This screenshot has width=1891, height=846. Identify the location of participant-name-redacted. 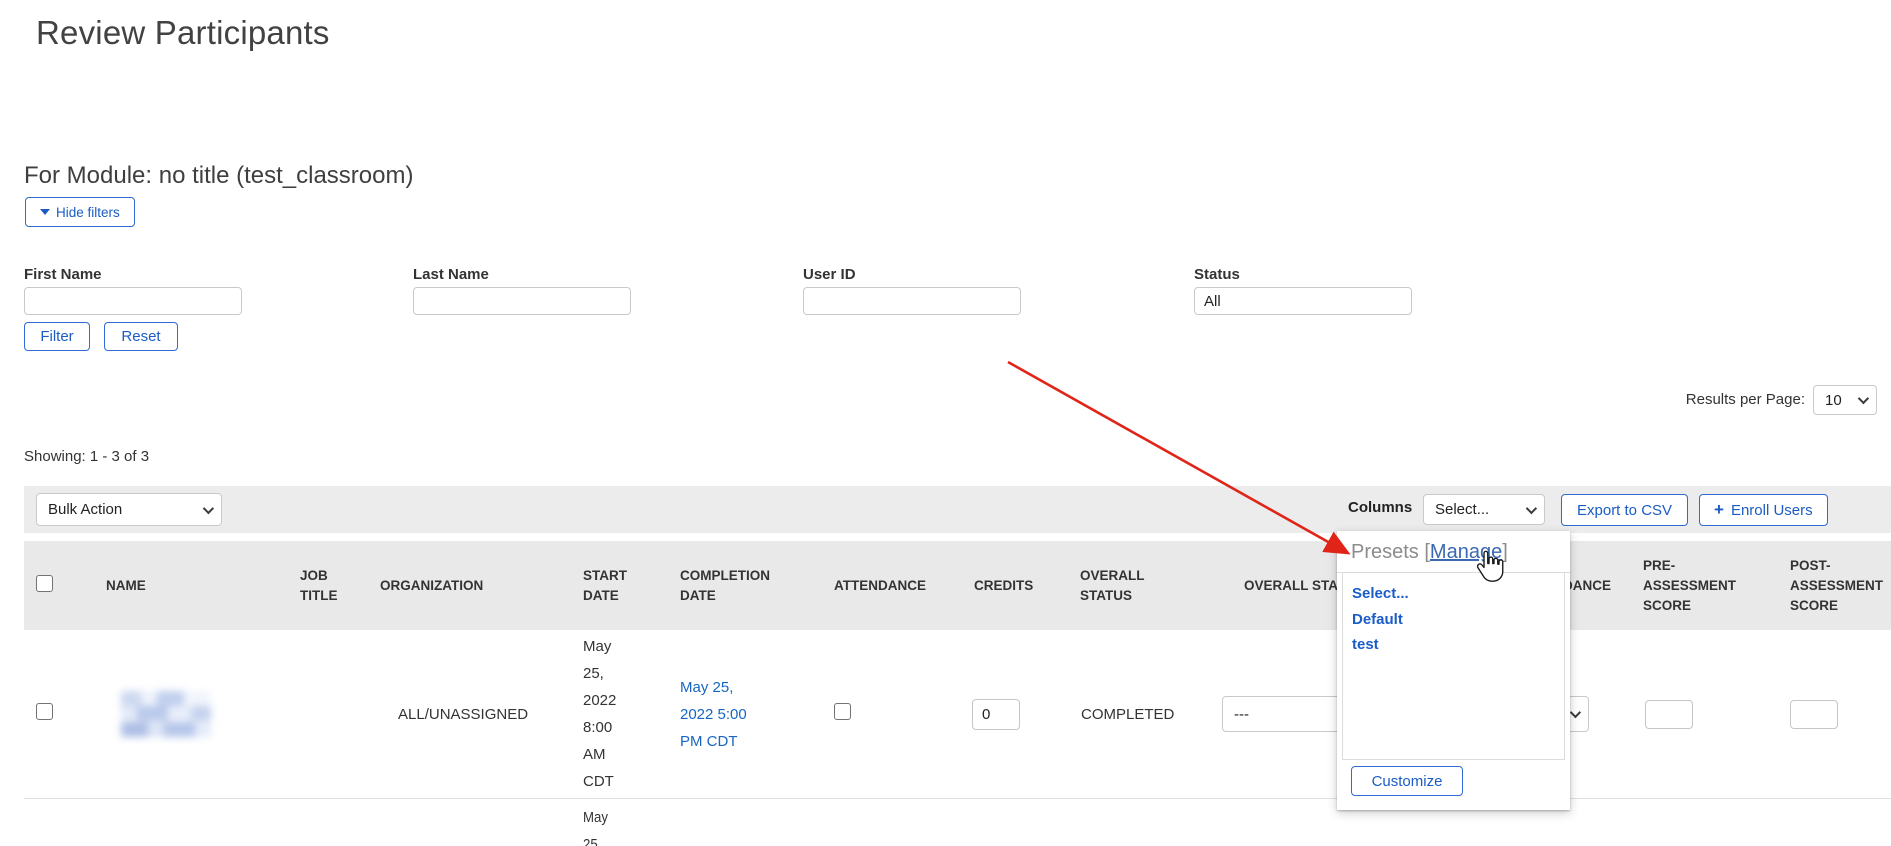
(166, 714).